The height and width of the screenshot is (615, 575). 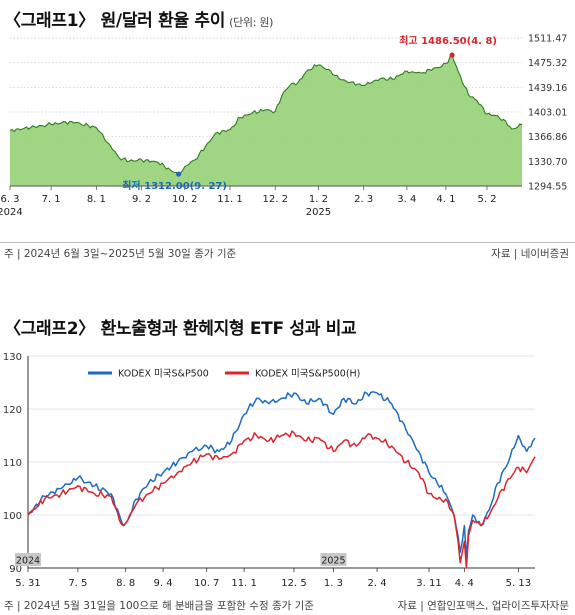 What do you see at coordinates (77, 583) in the screenshot?
I see `x-tick-label: 7. 5` at bounding box center [77, 583].